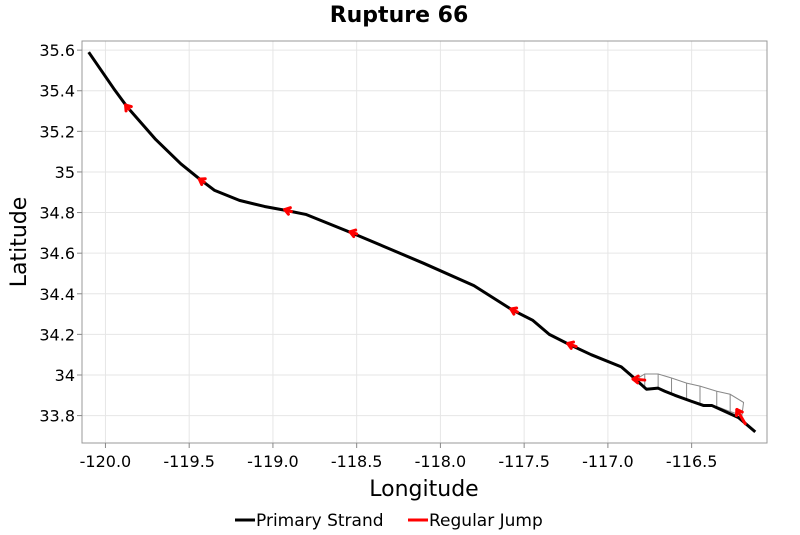 The image size is (800, 535). What do you see at coordinates (19, 242) in the screenshot?
I see `y-axis-label: Latitude` at bounding box center [19, 242].